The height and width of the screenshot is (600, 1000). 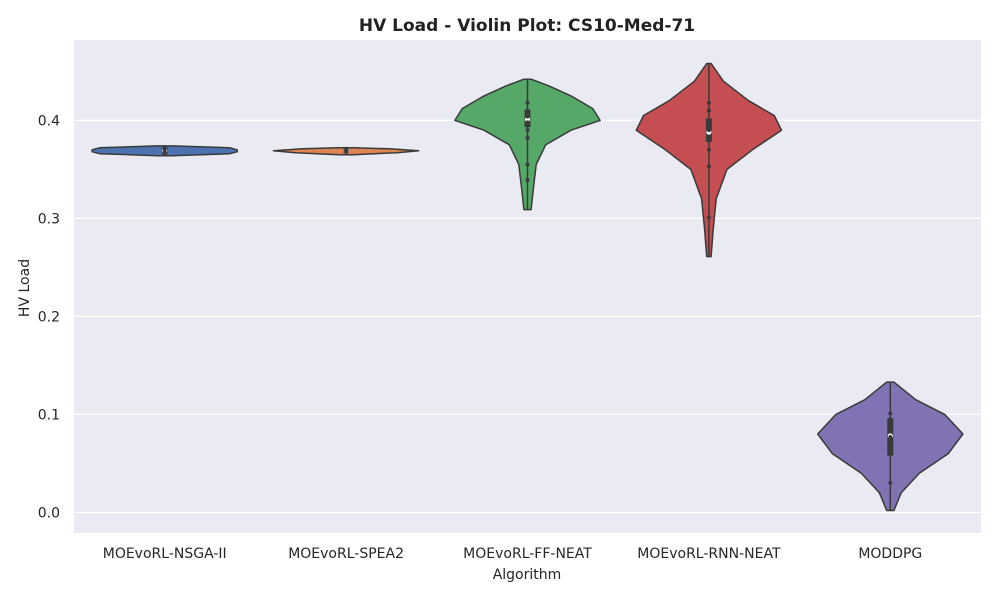 What do you see at coordinates (25, 288) in the screenshot?
I see `y-axis-label: HV Load` at bounding box center [25, 288].